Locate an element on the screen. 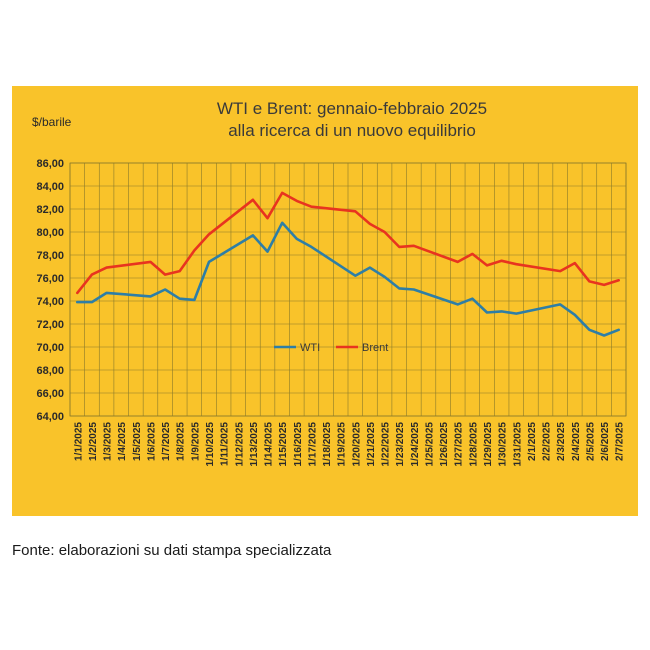  y-tick-label: 86,00 is located at coordinates (50, 164).